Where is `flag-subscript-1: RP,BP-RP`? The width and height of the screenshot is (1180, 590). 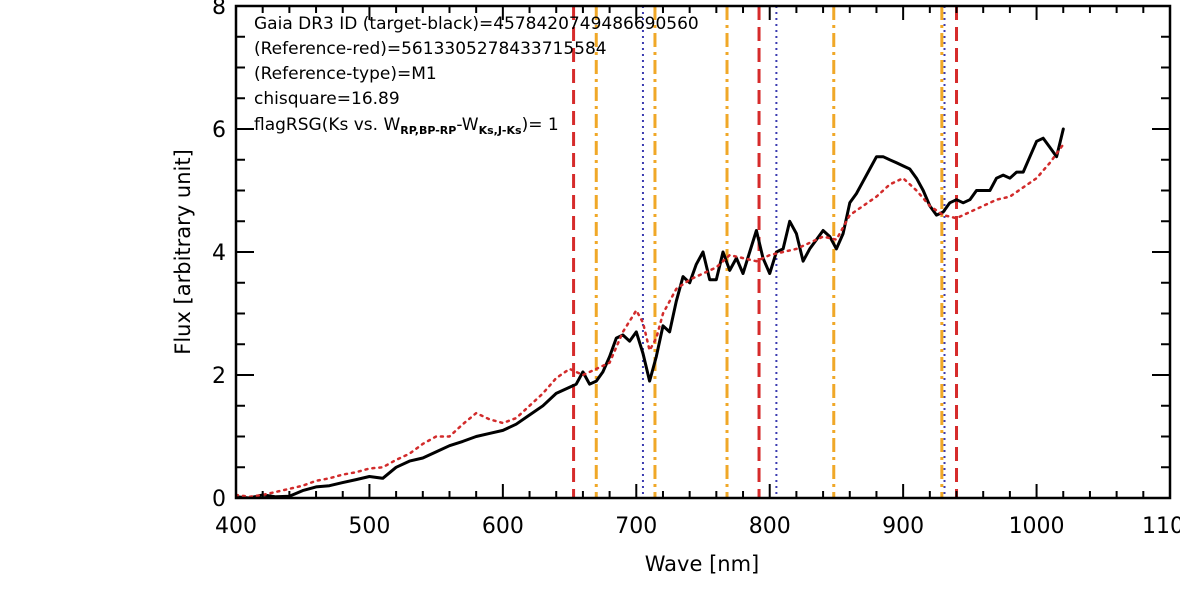
flag-subscript-1: RP,BP-RP is located at coordinates (428, 130).